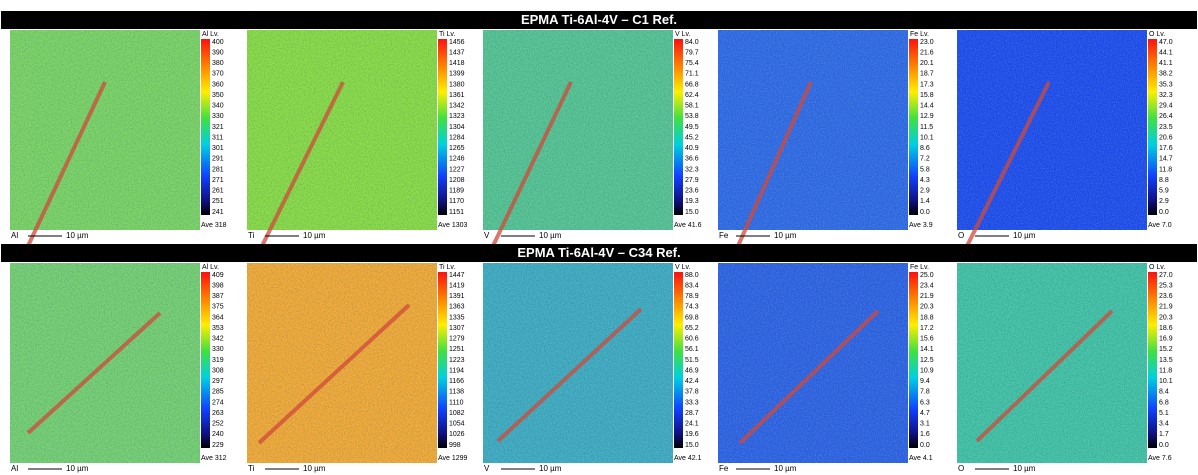 This screenshot has height=475, width=1198. Describe the element at coordinates (456, 212) in the screenshot. I see `level-label: 1151` at that location.